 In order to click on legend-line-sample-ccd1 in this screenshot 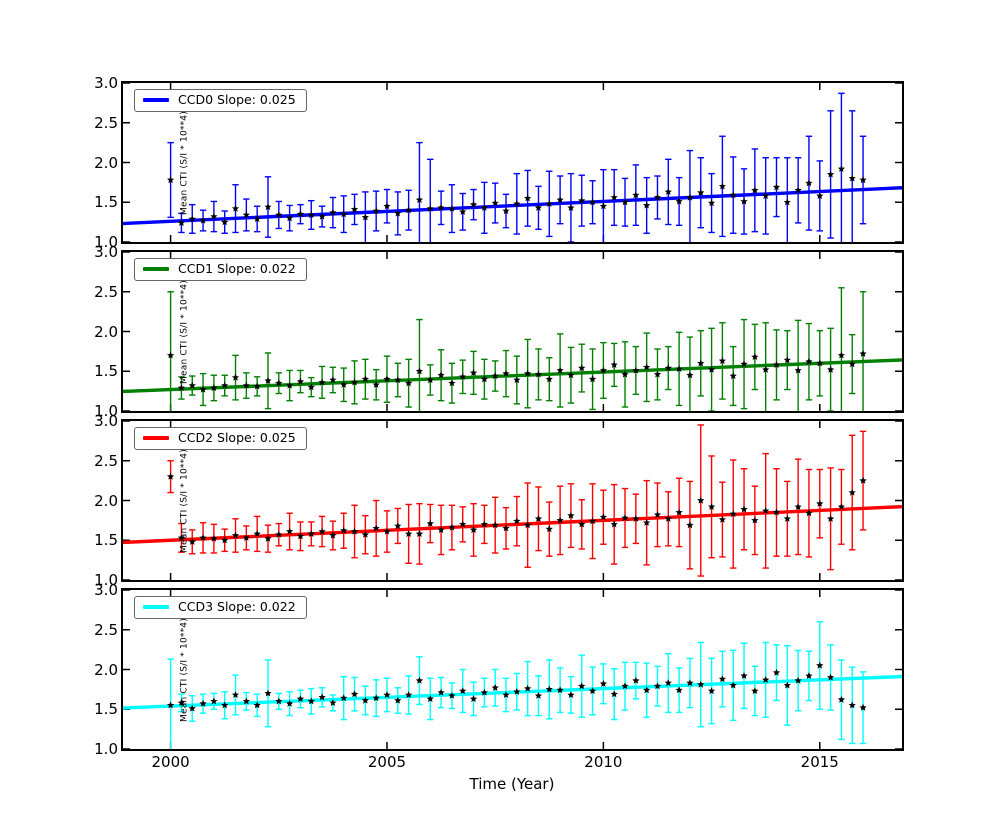, I will do `click(156, 269)`.